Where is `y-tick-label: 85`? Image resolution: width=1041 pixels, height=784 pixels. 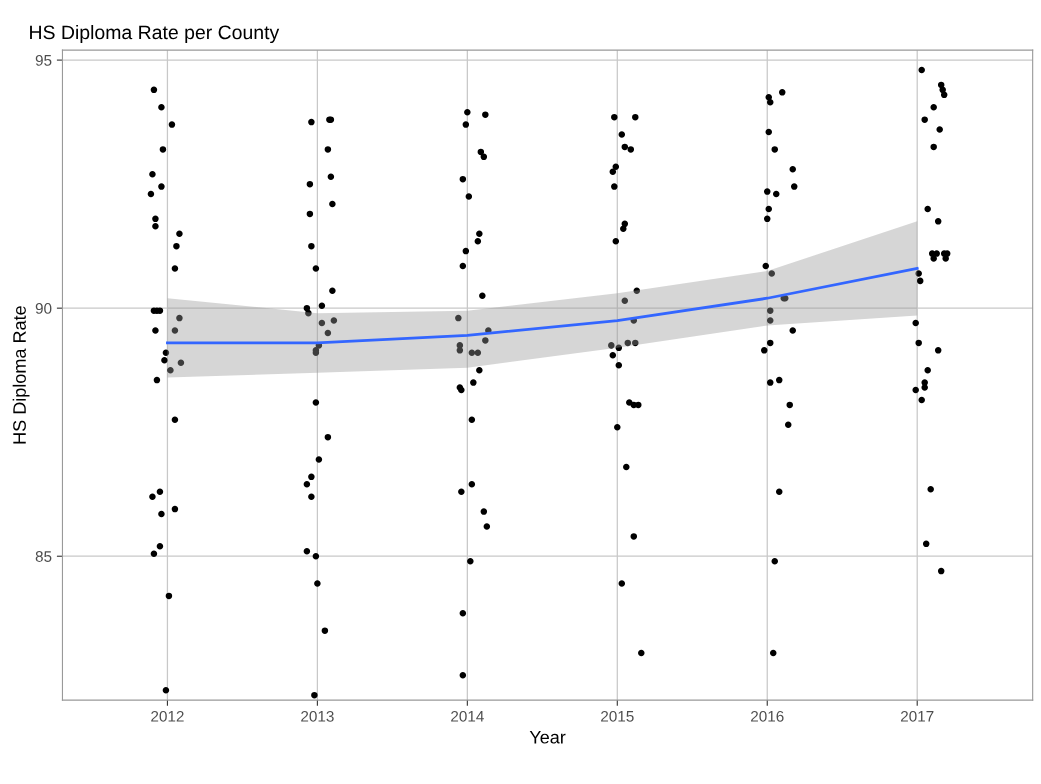
y-tick-label: 85 is located at coordinates (43, 556).